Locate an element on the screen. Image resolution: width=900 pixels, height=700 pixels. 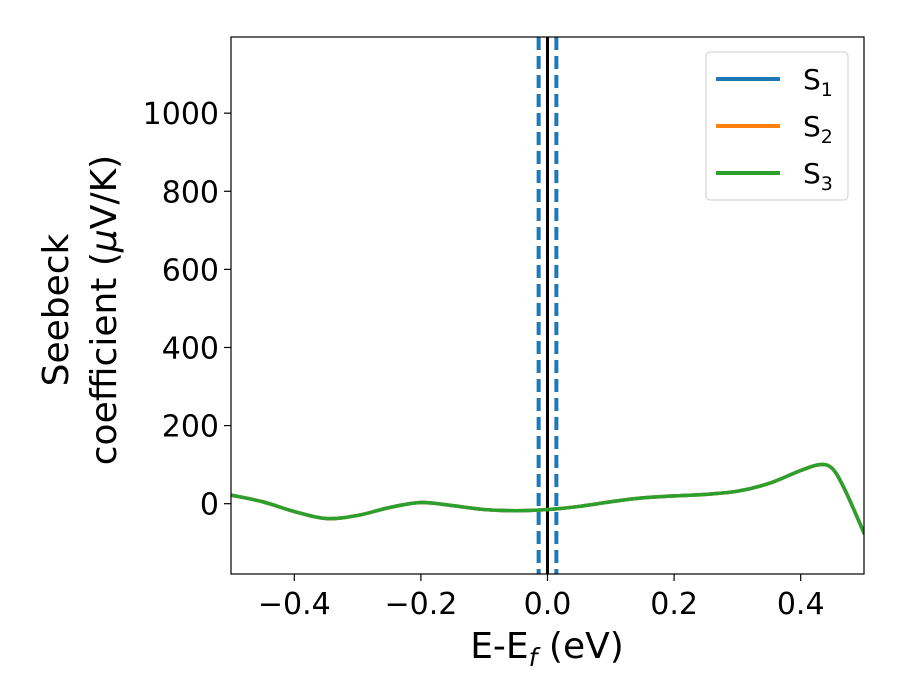
legend-label: S3 is located at coordinates (818, 176).